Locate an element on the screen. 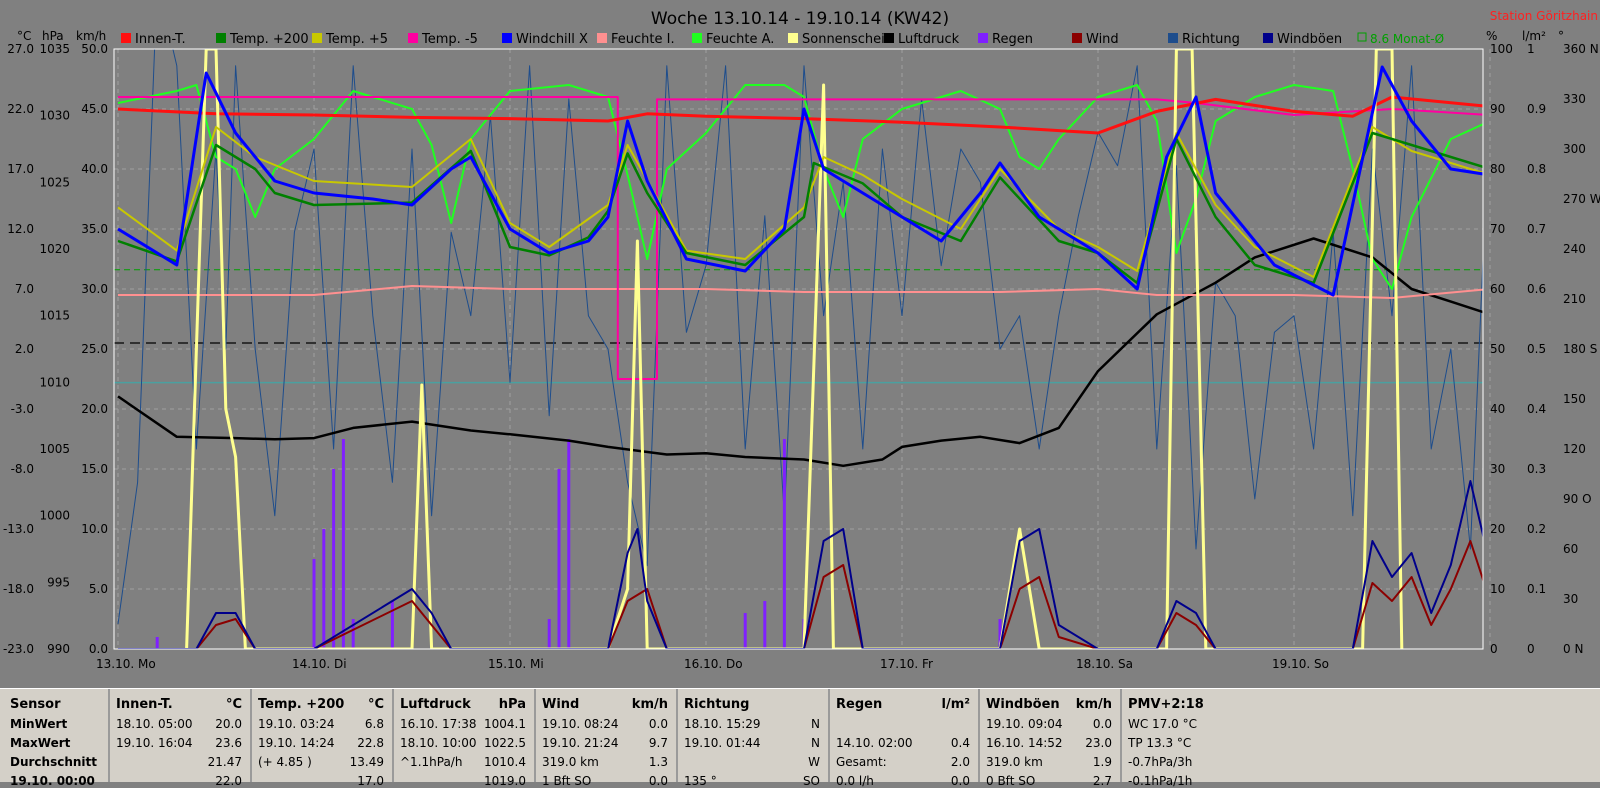  tick-label-rain_lm2: 0.3 is located at coordinates (1536, 469).